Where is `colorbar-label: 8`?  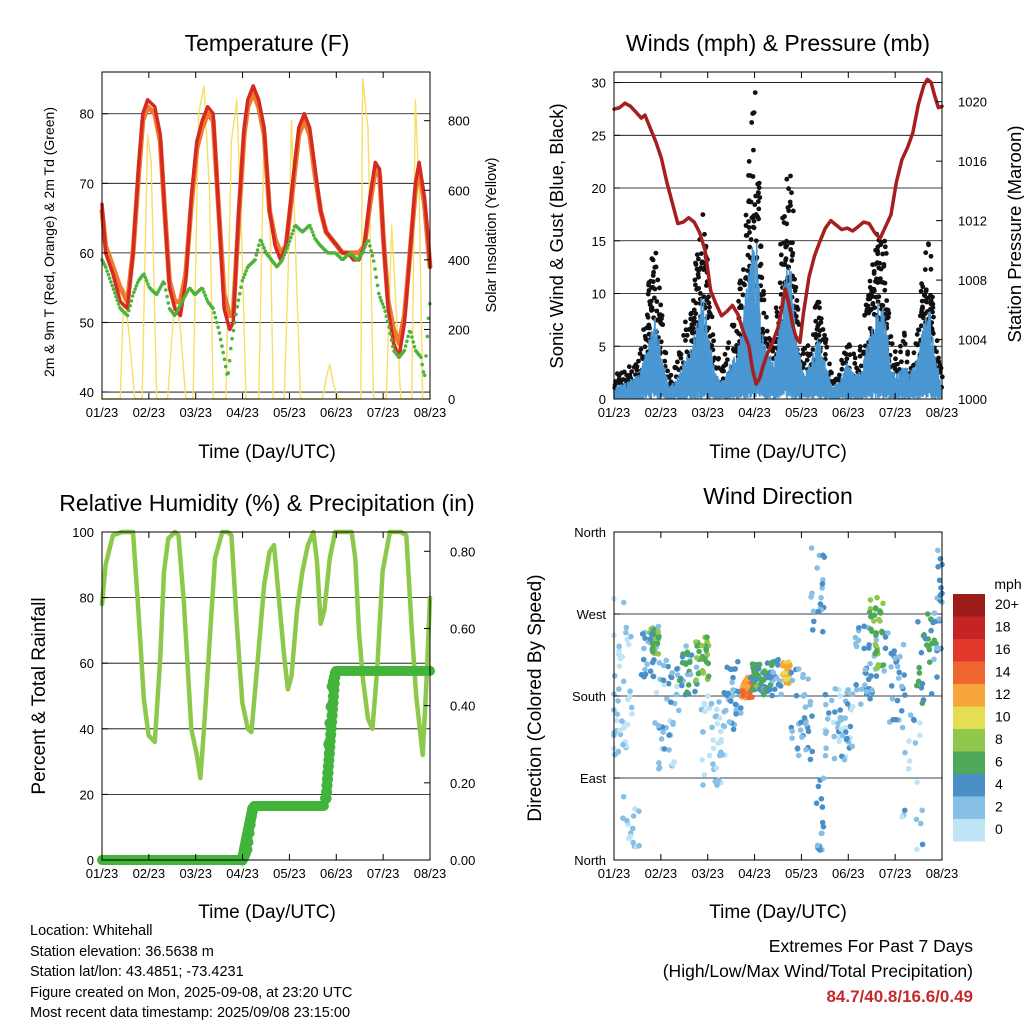 colorbar-label: 8 is located at coordinates (999, 739).